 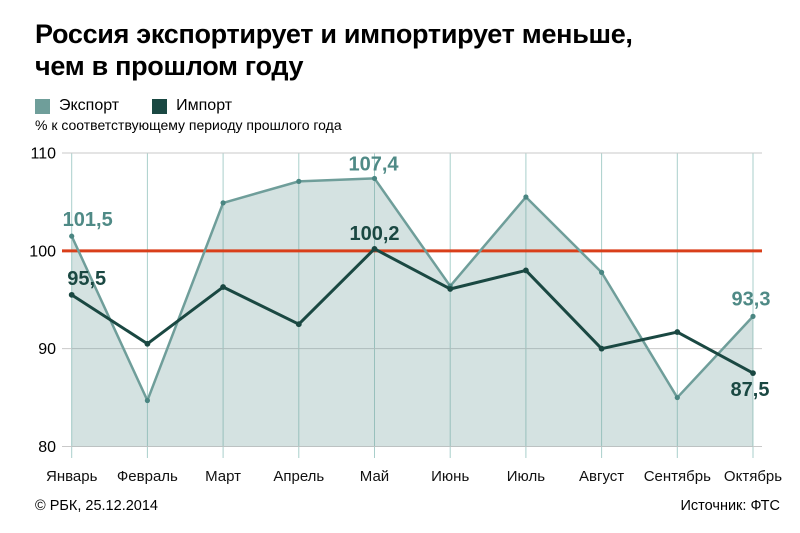 I want to click on x-axis-month-label: Апрель, so click(x=298, y=476).